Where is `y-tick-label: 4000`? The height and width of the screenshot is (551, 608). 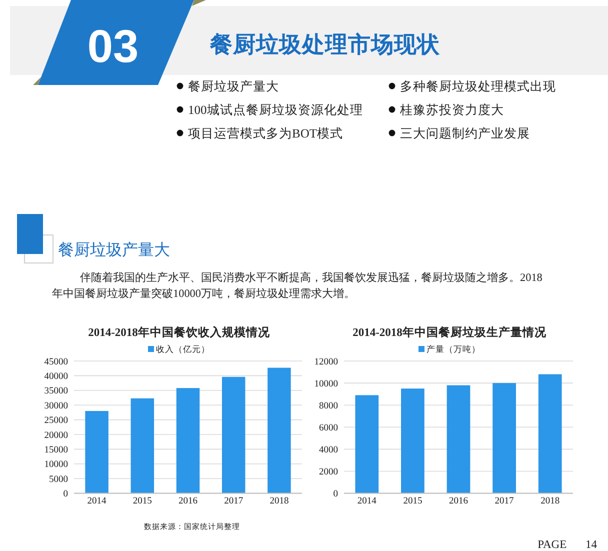 y-tick-label: 4000 is located at coordinates (328, 451).